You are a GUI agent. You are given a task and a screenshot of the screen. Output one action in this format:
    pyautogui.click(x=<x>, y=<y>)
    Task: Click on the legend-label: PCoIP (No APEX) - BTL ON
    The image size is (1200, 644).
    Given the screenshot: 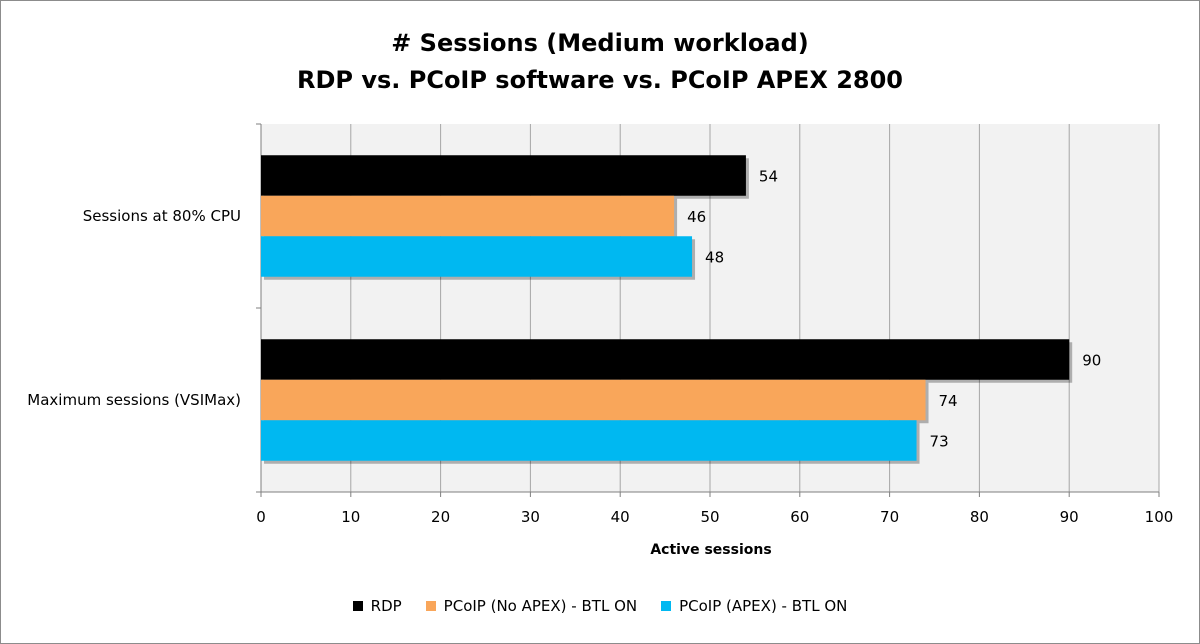 What is the action you would take?
    pyautogui.click(x=540, y=606)
    